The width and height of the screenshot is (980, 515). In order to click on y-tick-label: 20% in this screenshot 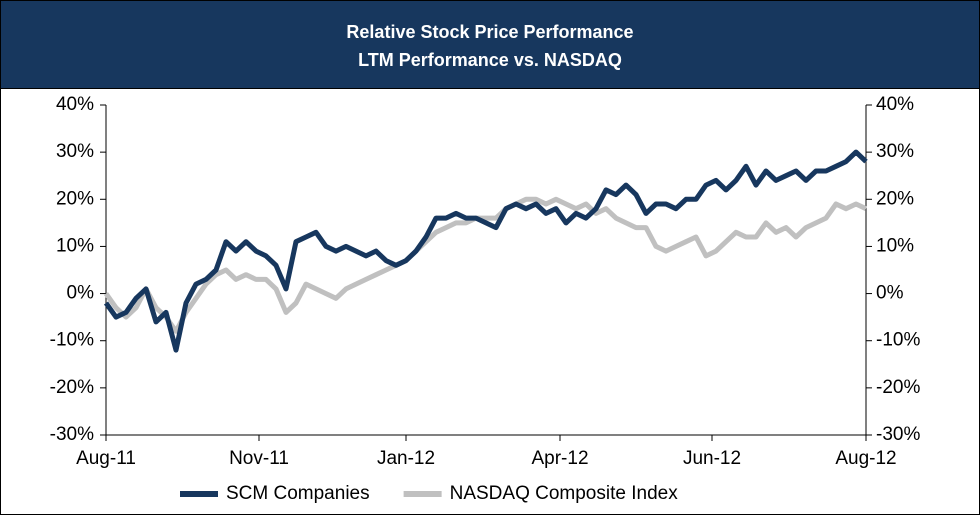, I will do `click(75, 198)`.